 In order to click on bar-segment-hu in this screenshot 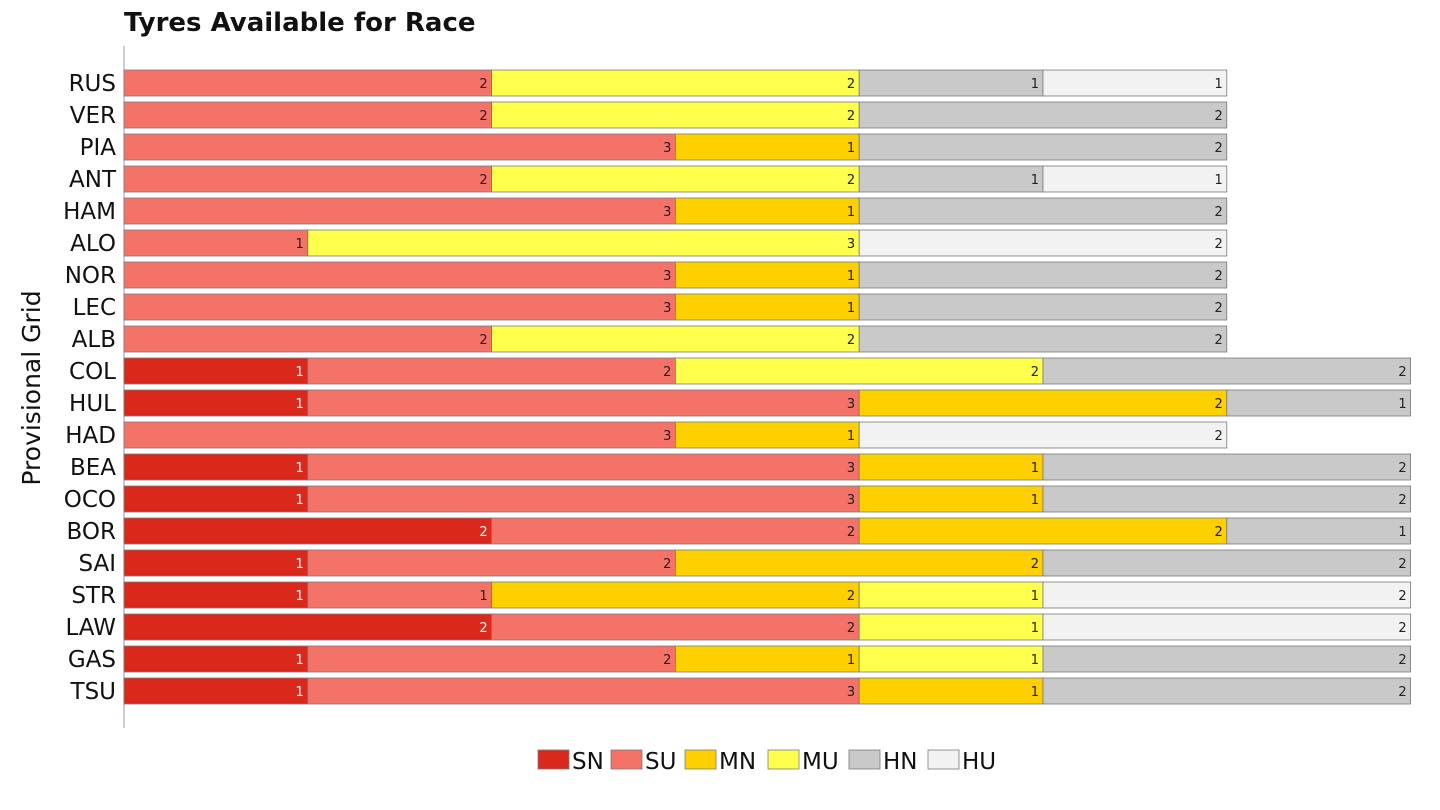, I will do `click(1227, 627)`.